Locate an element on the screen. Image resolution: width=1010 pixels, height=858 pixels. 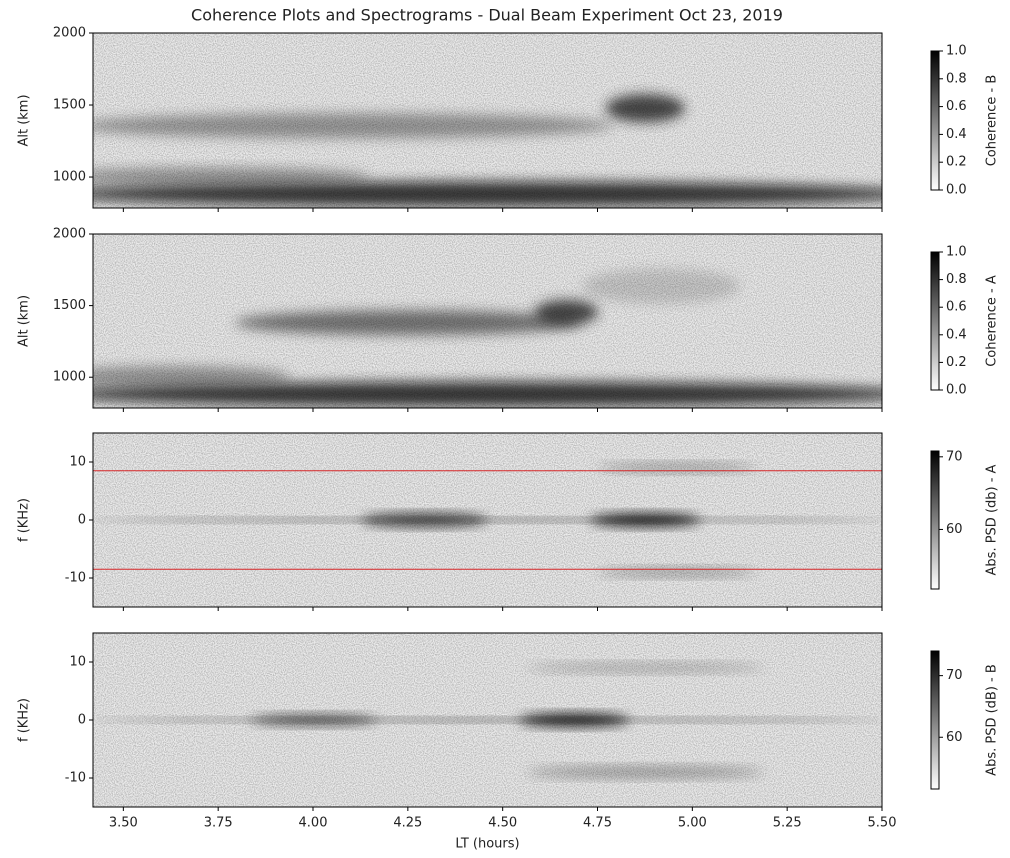
x-tick-label: 3.50 is located at coordinates (123, 823).